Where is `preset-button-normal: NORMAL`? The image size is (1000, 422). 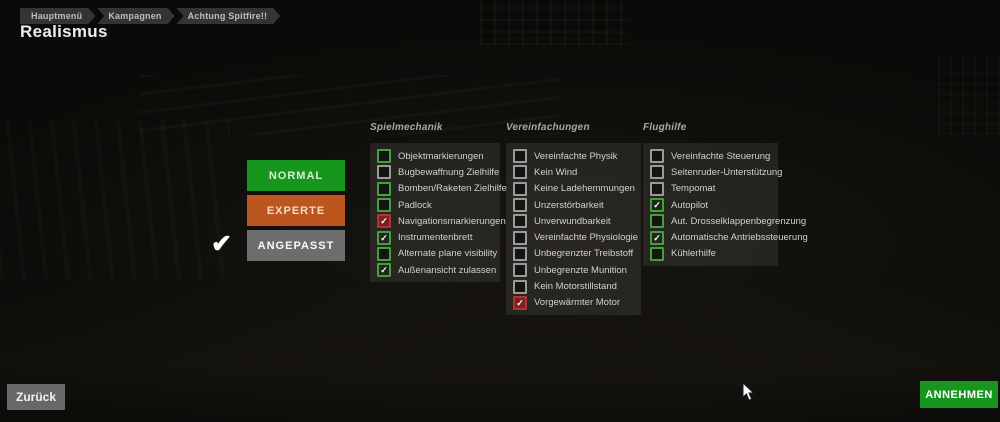
preset-button-normal: NORMAL is located at coordinates (296, 175).